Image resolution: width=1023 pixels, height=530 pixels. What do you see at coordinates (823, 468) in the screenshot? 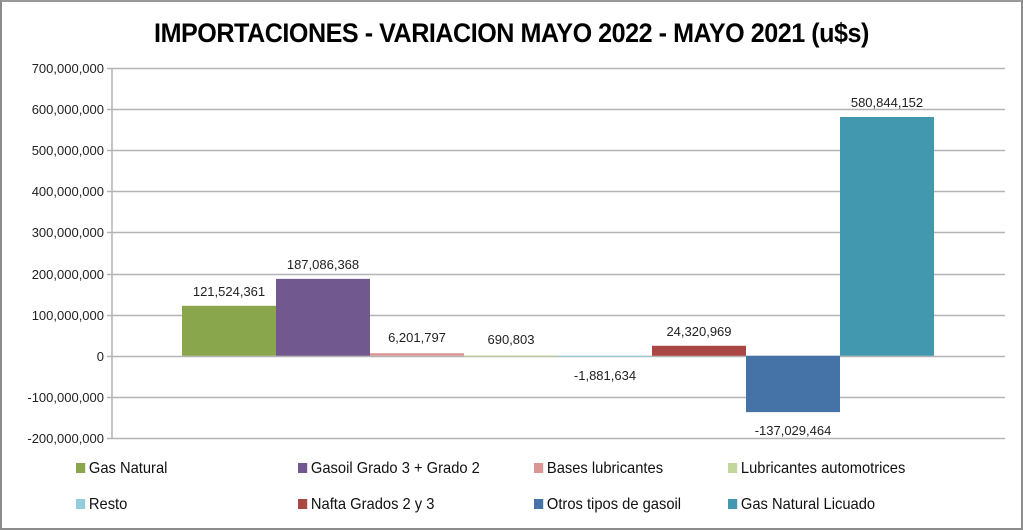
I see `legend-label: Lubricantes automotrices` at bounding box center [823, 468].